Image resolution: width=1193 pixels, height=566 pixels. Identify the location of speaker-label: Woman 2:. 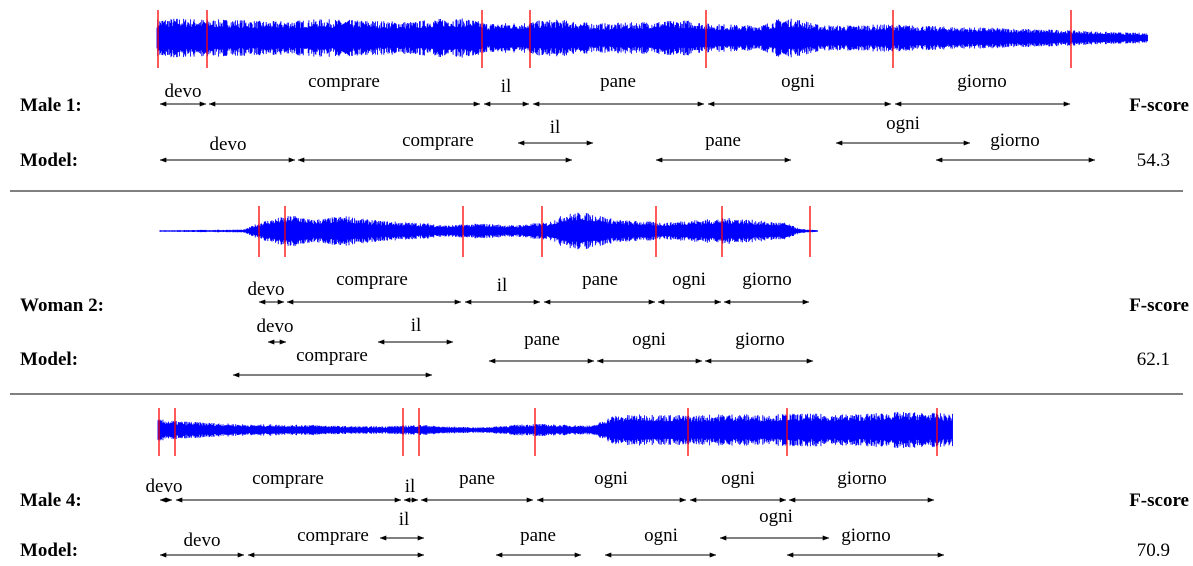
(62, 305).